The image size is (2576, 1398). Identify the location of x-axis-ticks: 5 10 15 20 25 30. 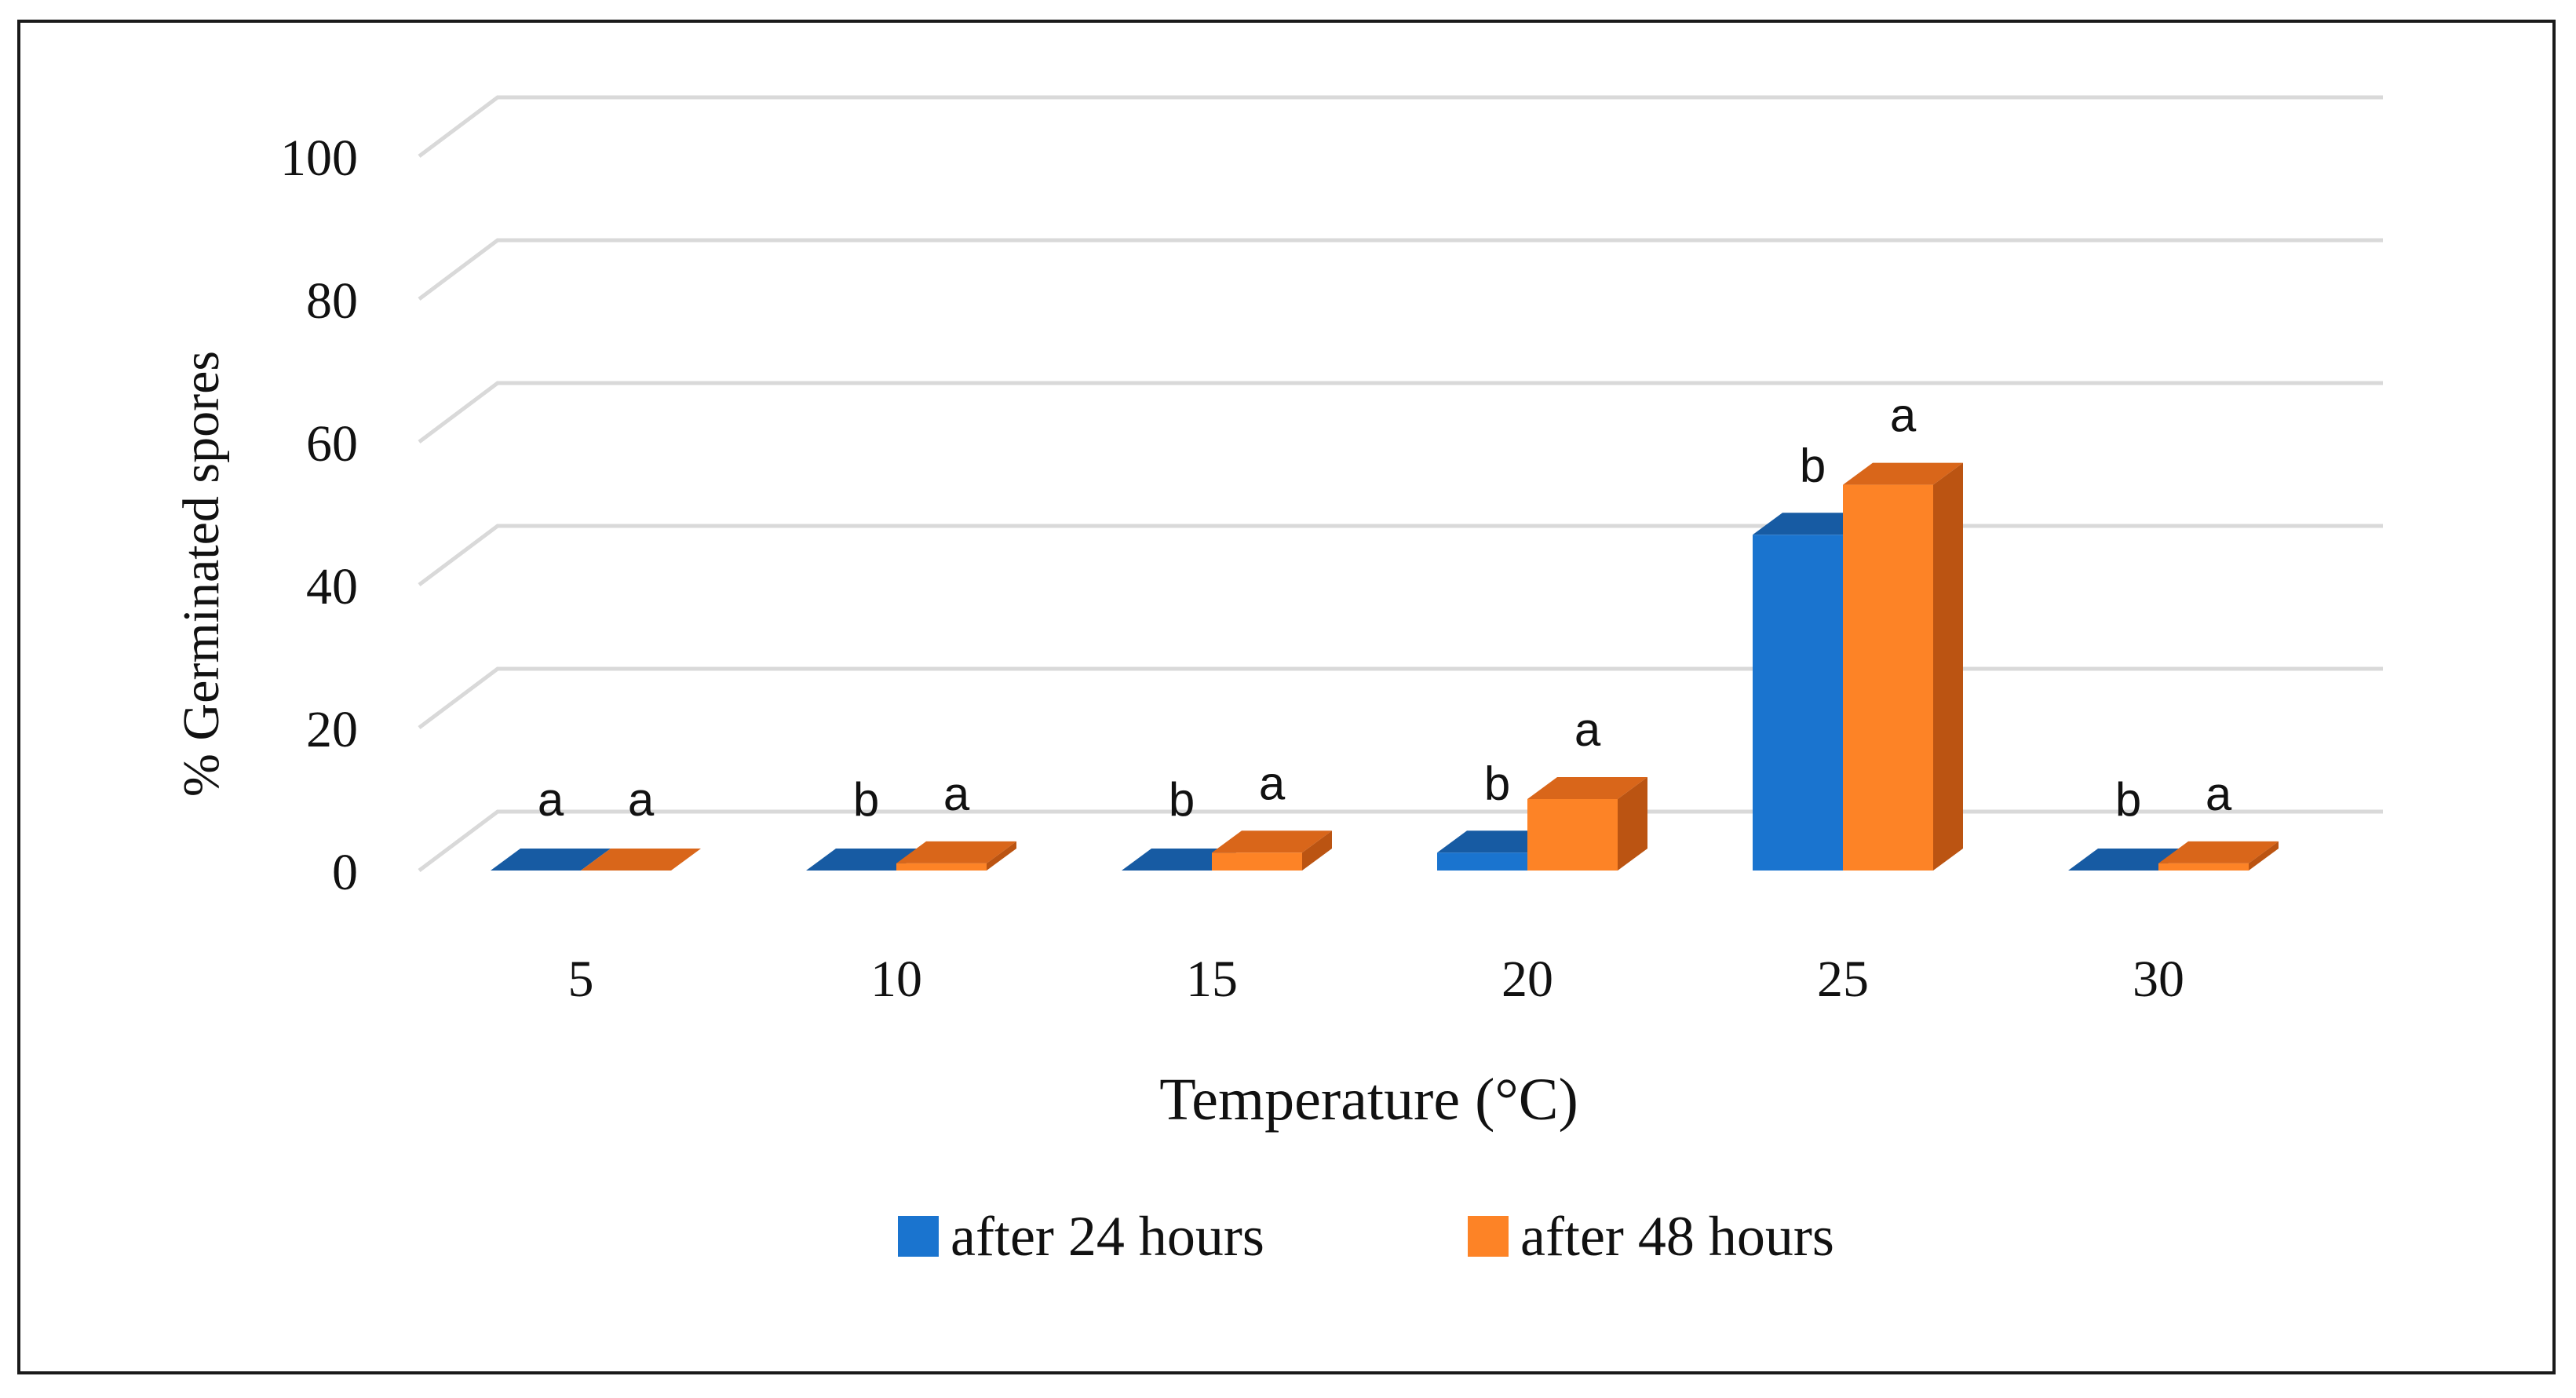
(1376, 979).